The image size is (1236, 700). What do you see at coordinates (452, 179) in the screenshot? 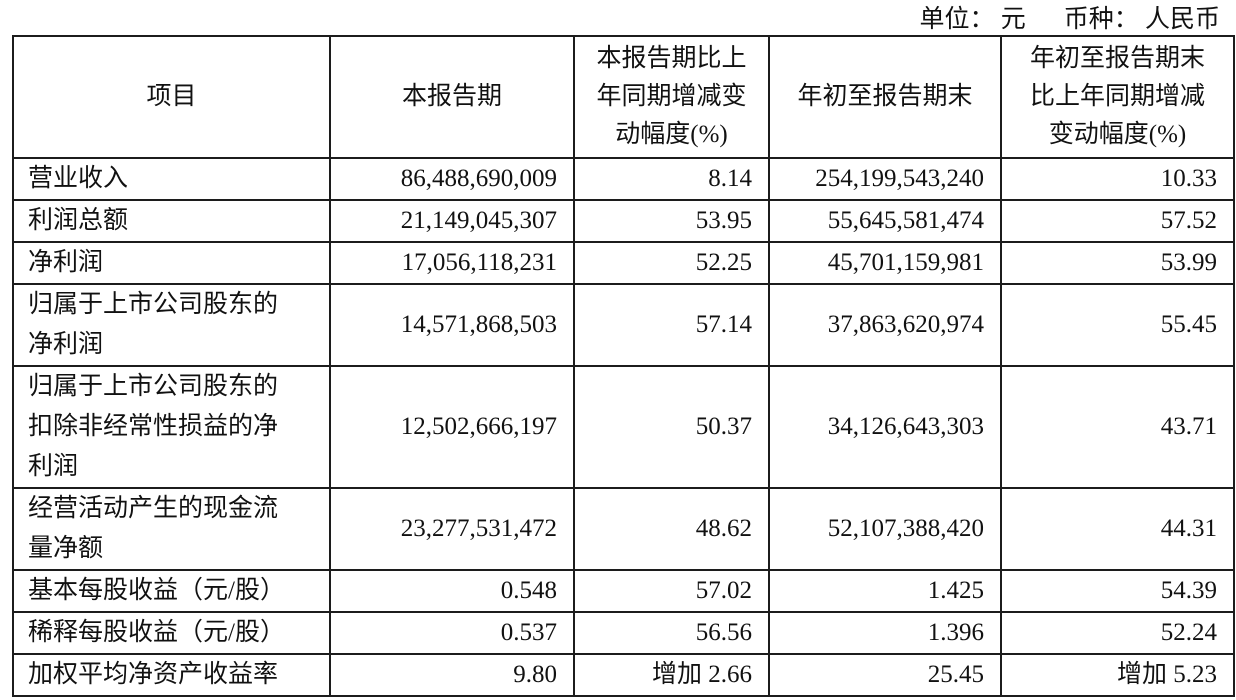
I see `cell-value: 86,488,690,009` at bounding box center [452, 179].